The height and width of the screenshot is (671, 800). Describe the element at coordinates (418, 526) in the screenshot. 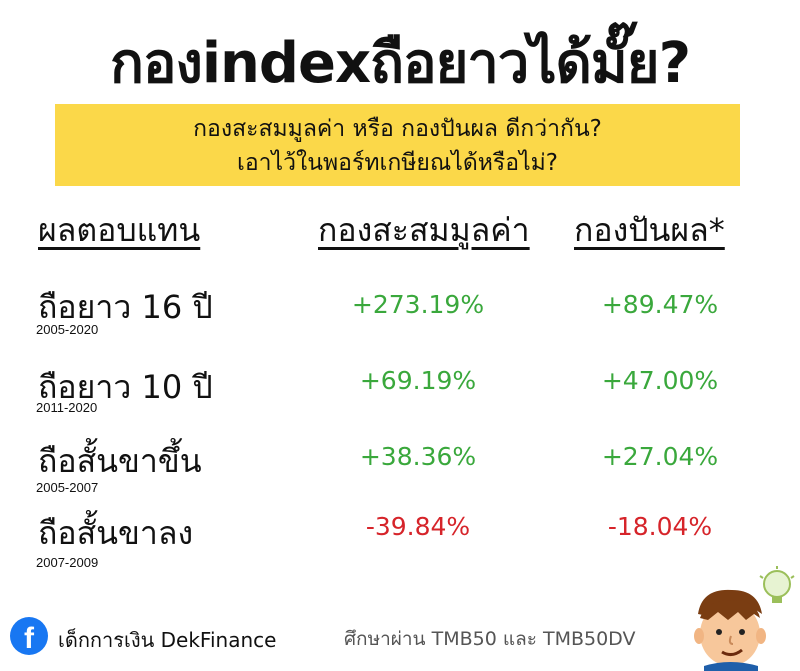

I see `value-accumulation-bear: -39.84%` at that location.